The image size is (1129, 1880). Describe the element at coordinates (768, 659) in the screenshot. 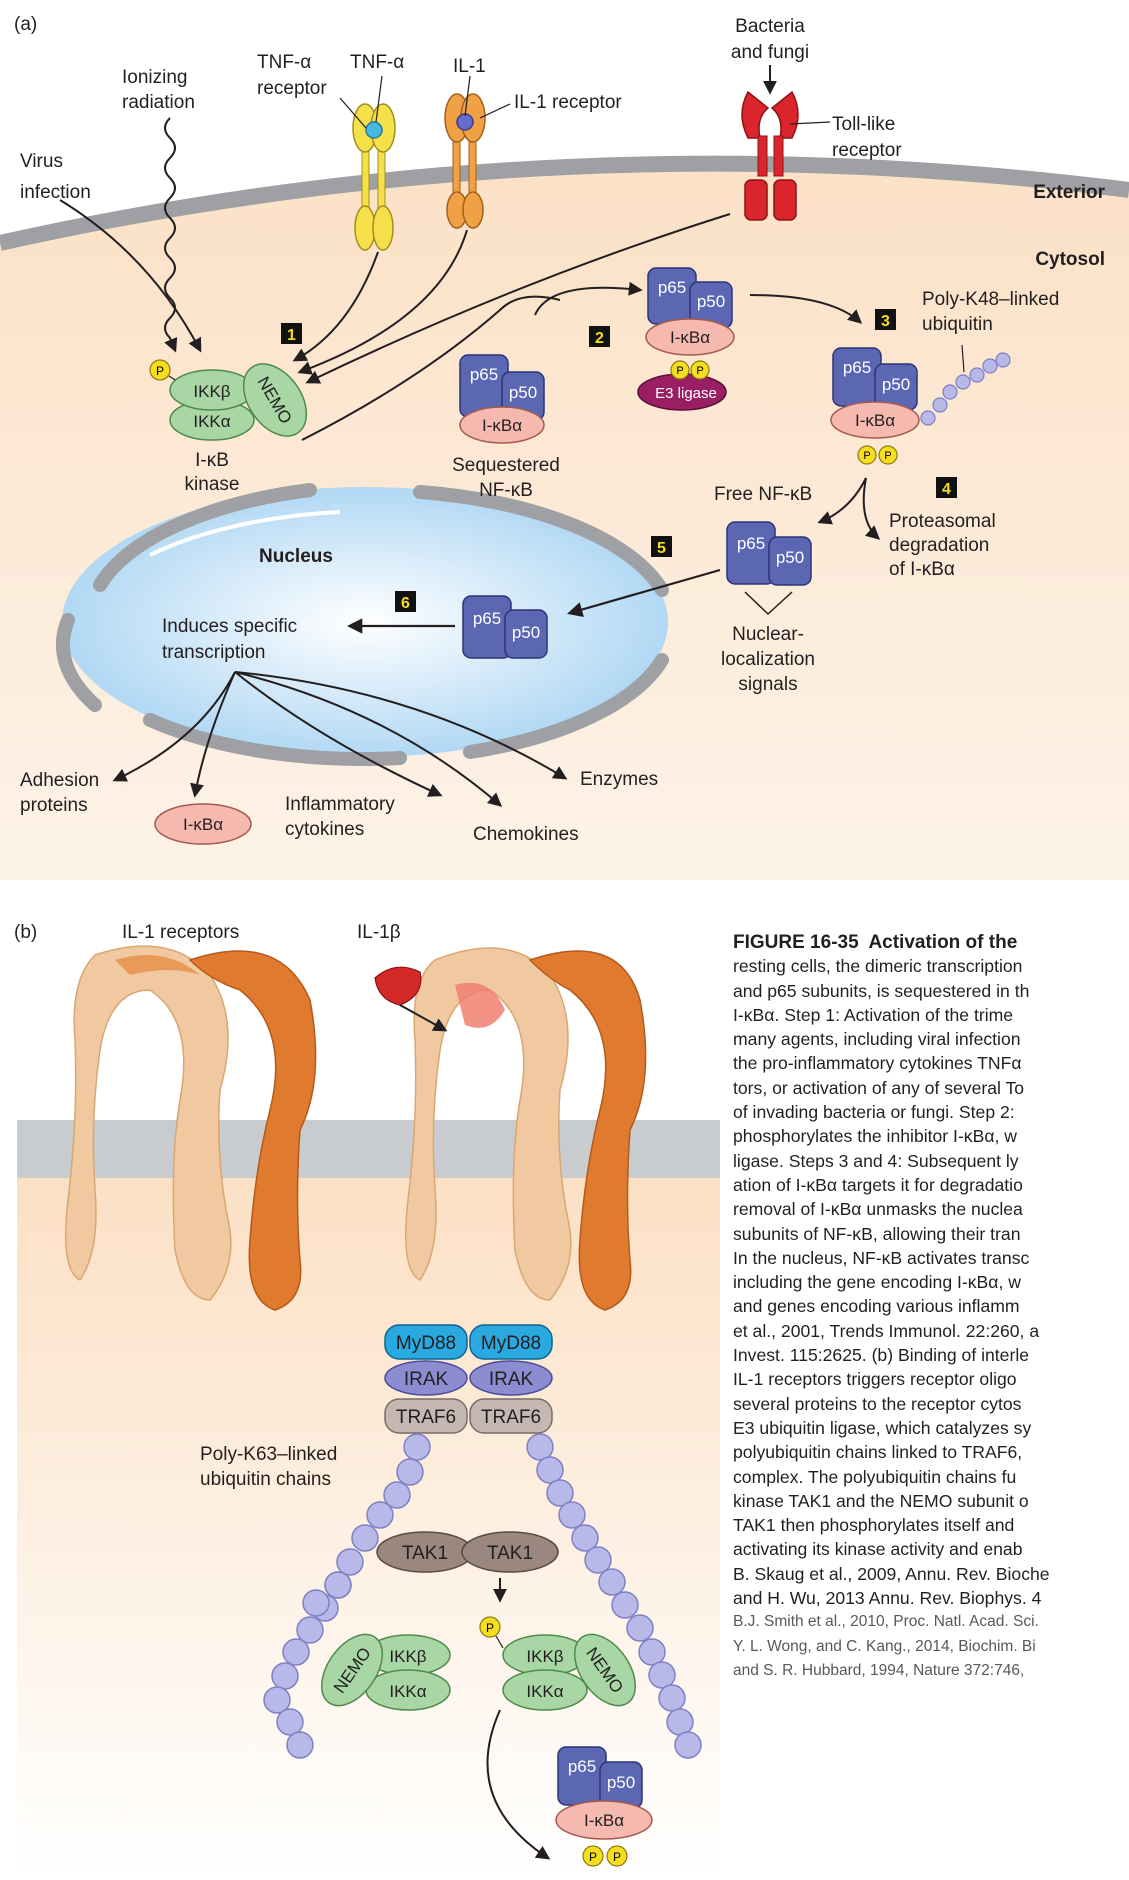

I see `nls-line2: localization` at that location.